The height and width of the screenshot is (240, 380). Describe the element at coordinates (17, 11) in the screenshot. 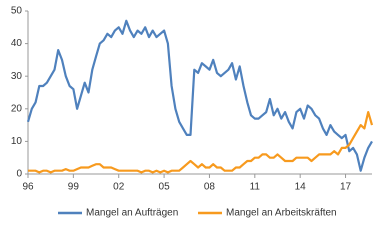

I see `y-tick-label: 50` at that location.